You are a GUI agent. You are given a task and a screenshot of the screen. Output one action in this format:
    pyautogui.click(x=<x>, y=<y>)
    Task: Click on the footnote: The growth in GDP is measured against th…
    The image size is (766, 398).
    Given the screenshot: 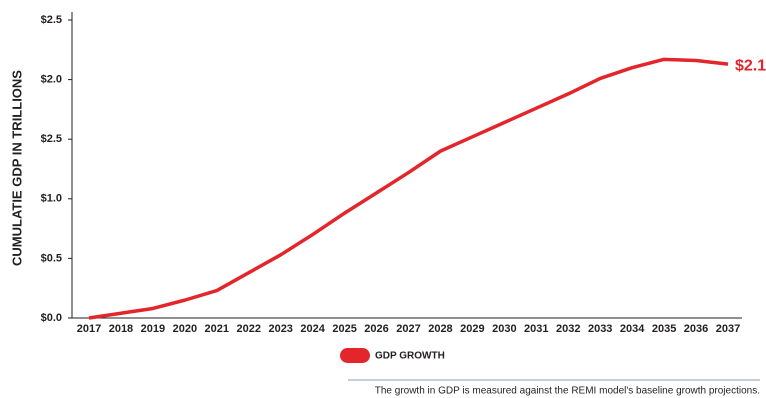 What is the action you would take?
    pyautogui.click(x=567, y=391)
    